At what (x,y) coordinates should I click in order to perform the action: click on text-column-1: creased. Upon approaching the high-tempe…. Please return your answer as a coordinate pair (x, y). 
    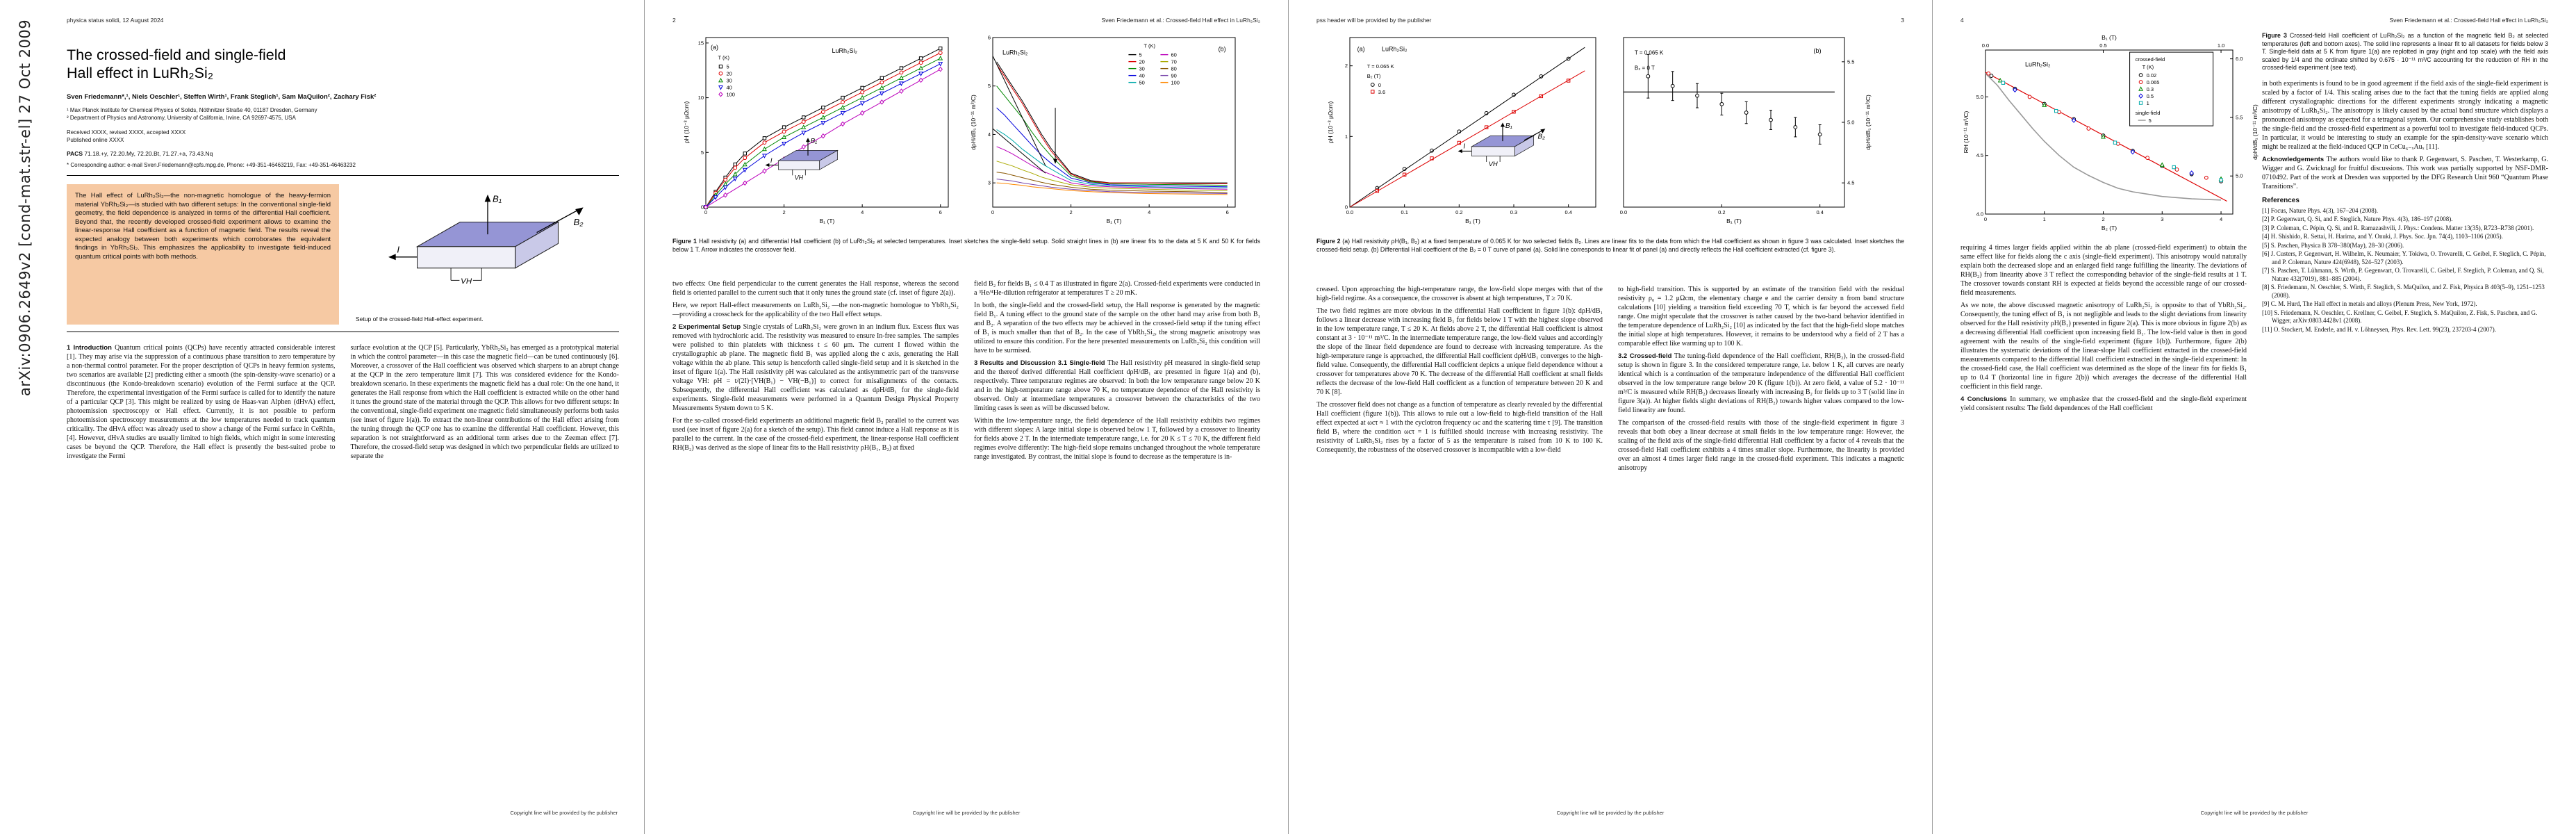
    Looking at the image, I should click on (1459, 380).